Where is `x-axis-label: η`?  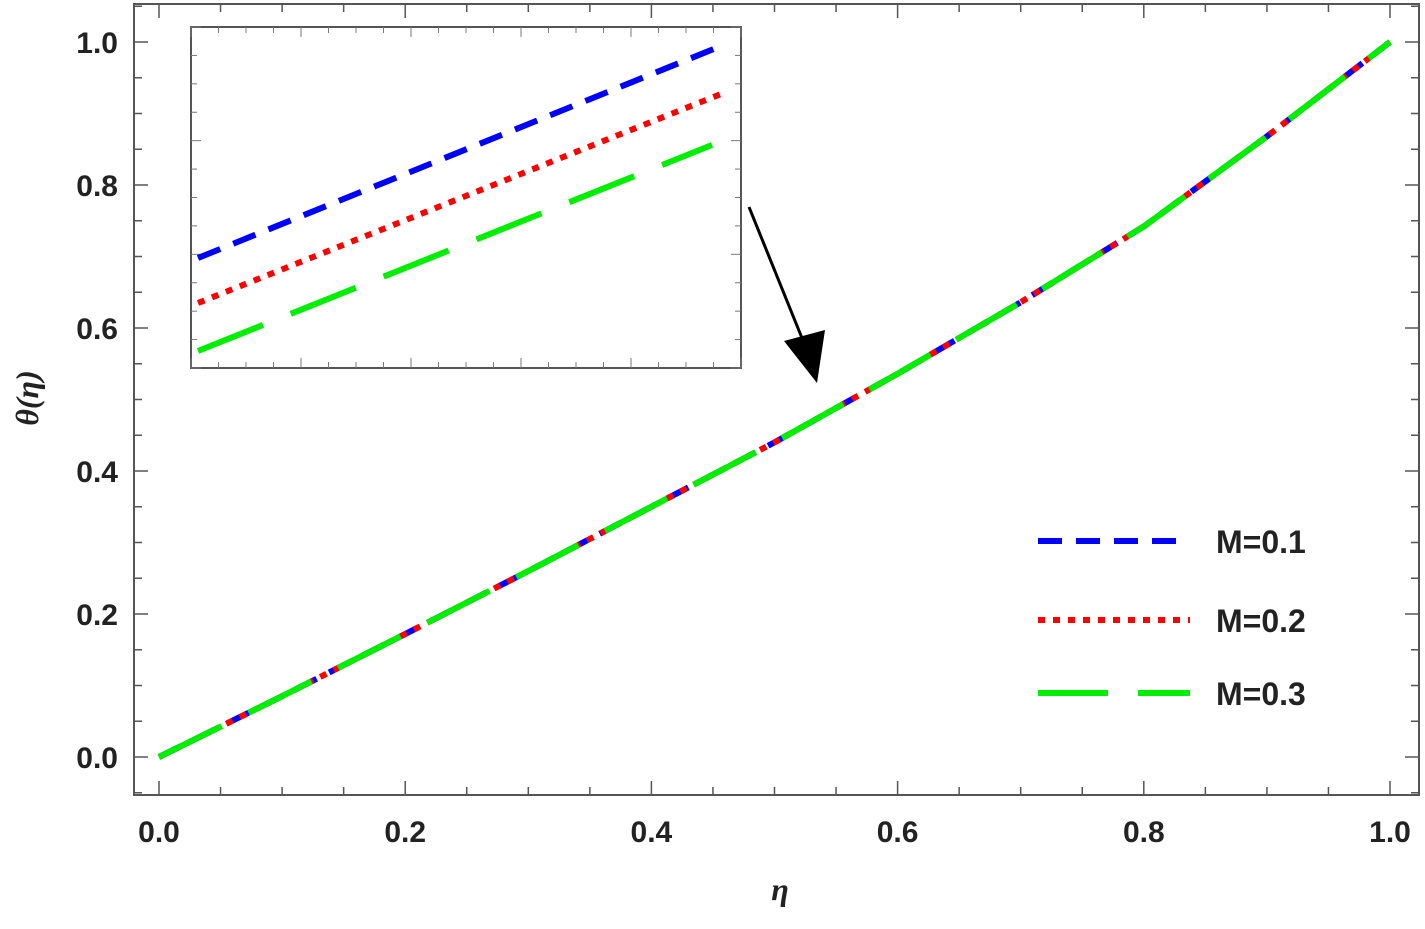 x-axis-label: η is located at coordinates (780, 889).